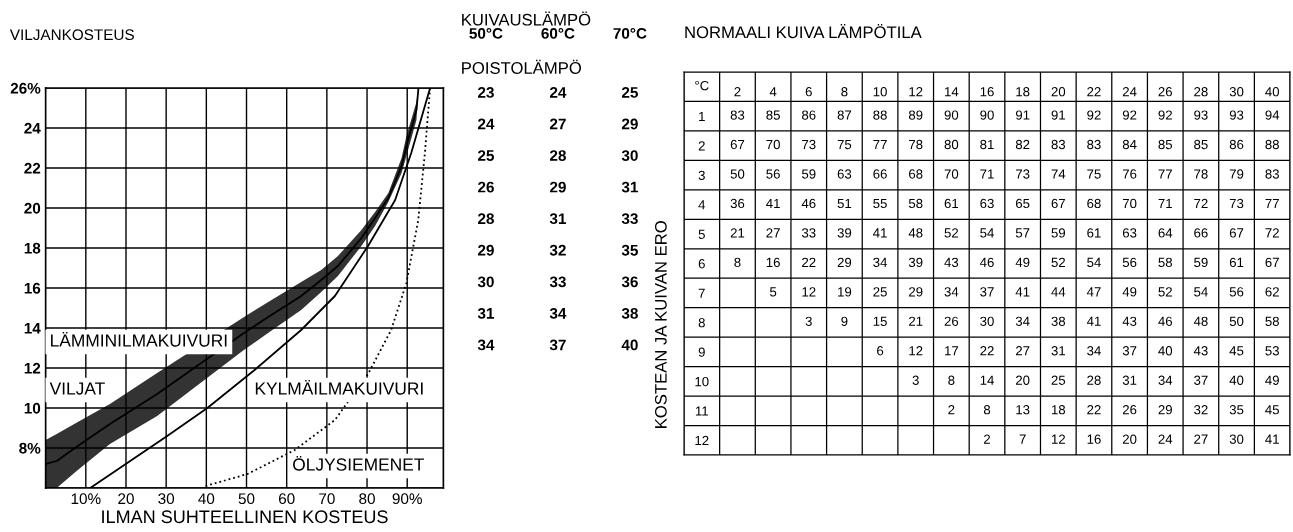 The height and width of the screenshot is (532, 1293). I want to click on y-tick-label: 14, so click(32, 328).